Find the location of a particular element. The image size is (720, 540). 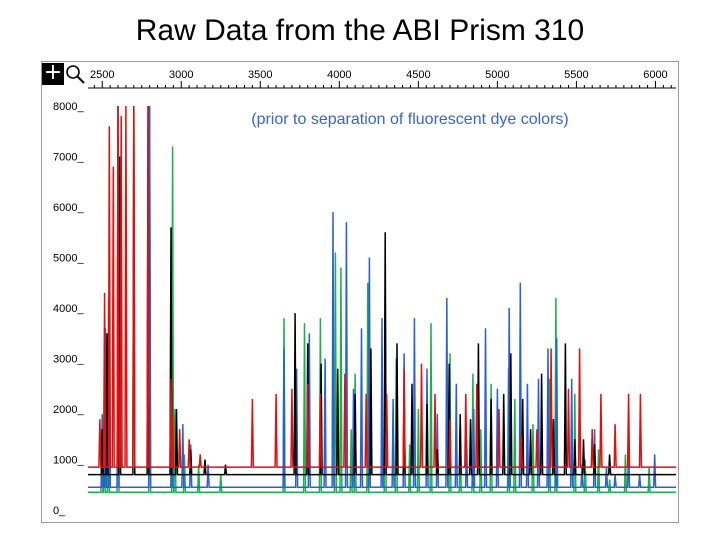

y-tick-label: 2000_ is located at coordinates (68, 410).